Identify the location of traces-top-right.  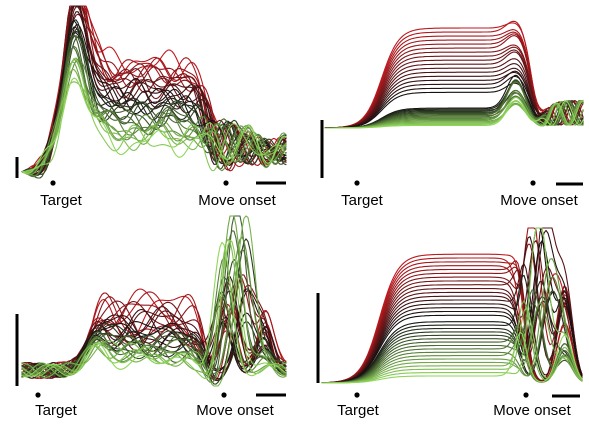
(454, 74).